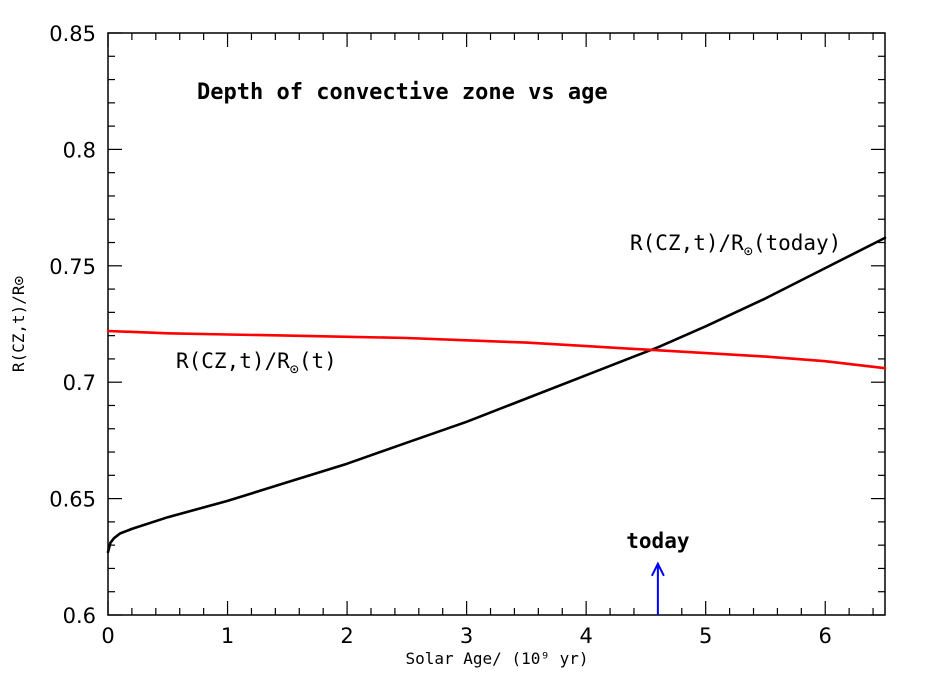 This screenshot has height=692, width=926. What do you see at coordinates (657, 569) in the screenshot?
I see `today-arrow-head` at bounding box center [657, 569].